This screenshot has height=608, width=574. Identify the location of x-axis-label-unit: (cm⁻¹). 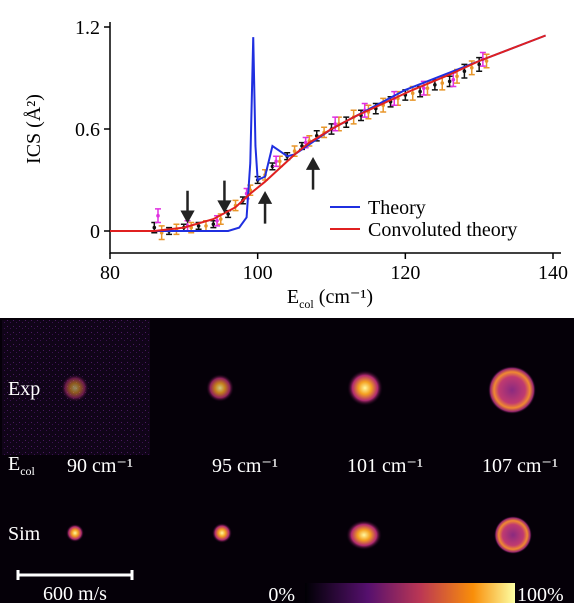
(343, 297).